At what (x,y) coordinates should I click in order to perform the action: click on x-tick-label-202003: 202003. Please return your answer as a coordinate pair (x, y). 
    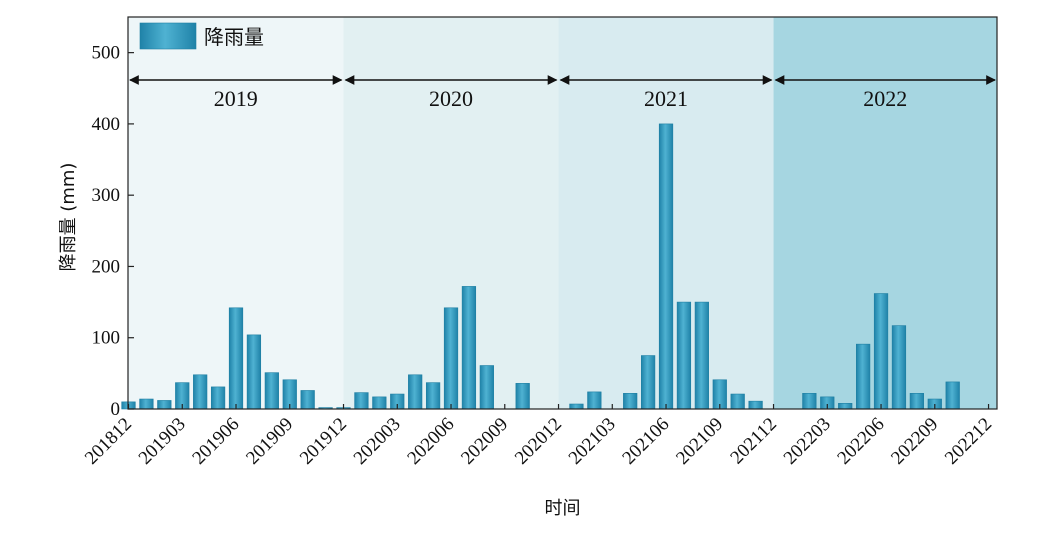
    Looking at the image, I should click on (377, 441).